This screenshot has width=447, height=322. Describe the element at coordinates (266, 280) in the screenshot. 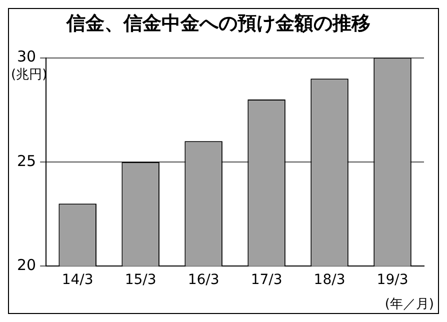

I see `x-tick-label: 17/3` at that location.